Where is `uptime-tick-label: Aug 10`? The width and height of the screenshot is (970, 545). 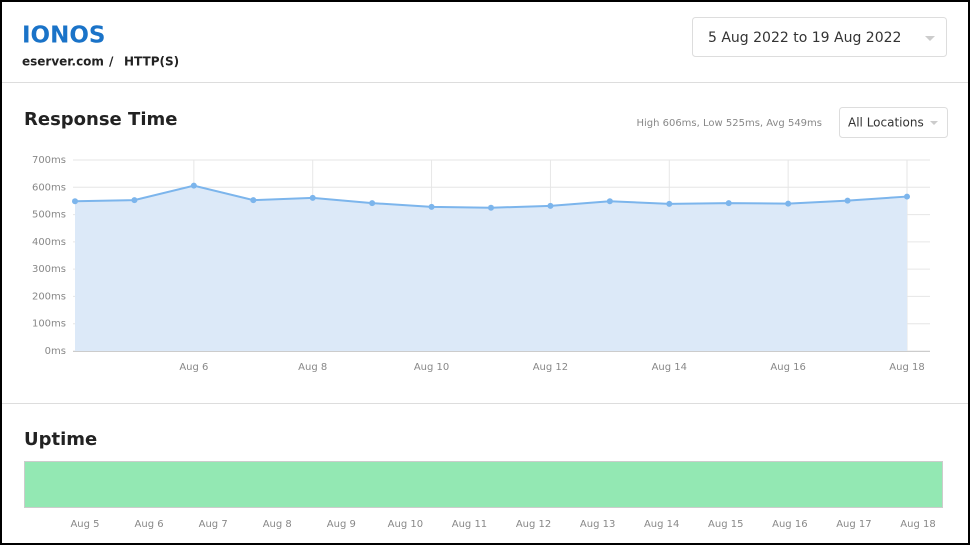 uptime-tick-label: Aug 10 is located at coordinates (405, 524).